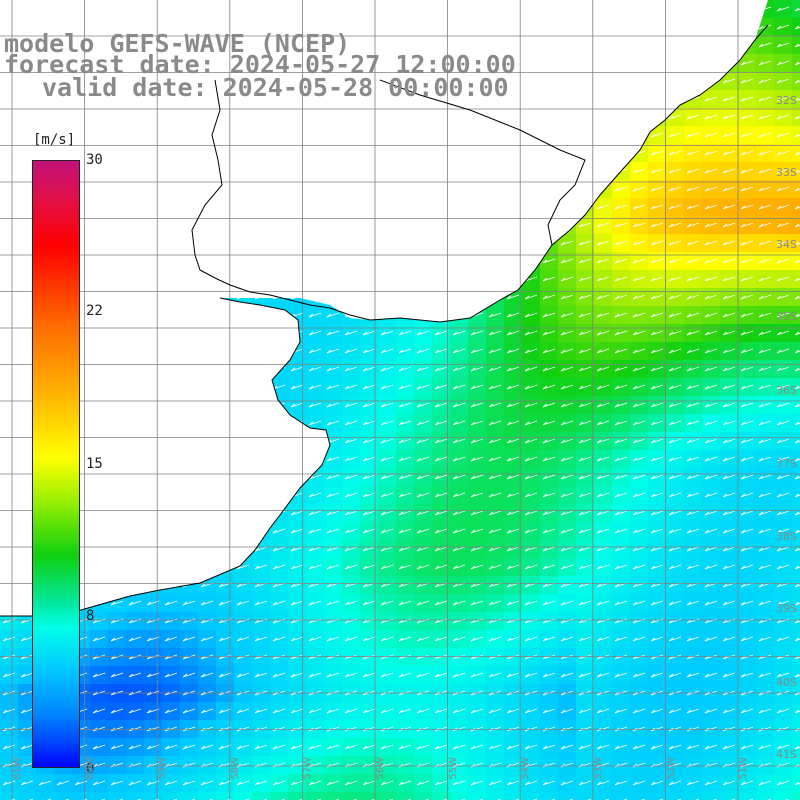  What do you see at coordinates (275, 87) in the screenshot?
I see `map-title-valid-date: valid date: 2024-05-28 00:00:00` at bounding box center [275, 87].